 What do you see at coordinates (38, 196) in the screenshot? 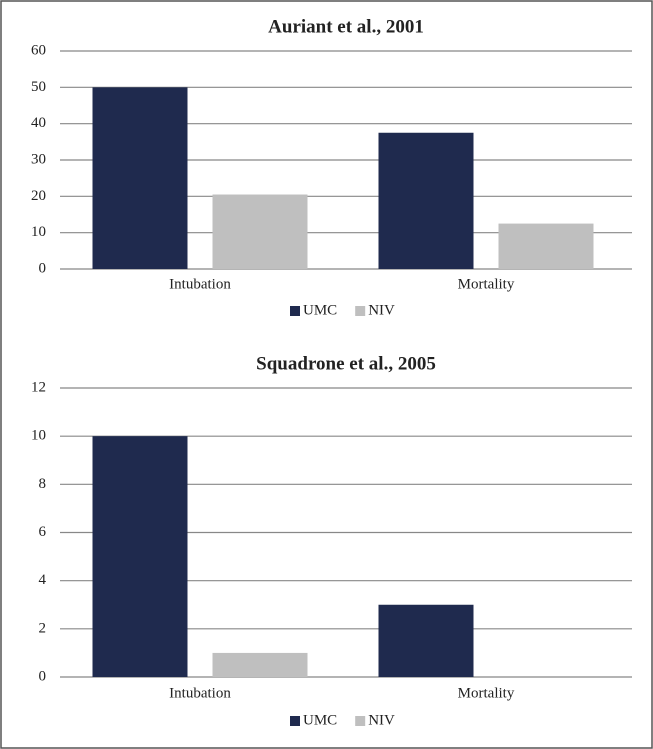
I see `y-tick-label: 20` at bounding box center [38, 196].